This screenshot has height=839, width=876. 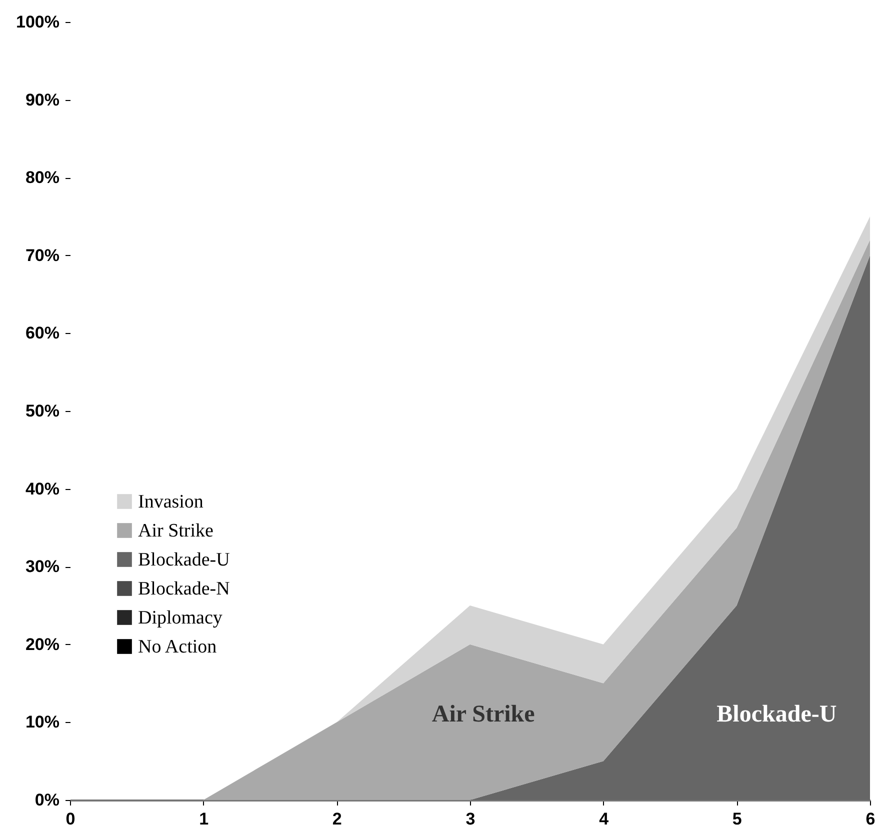 What do you see at coordinates (178, 647) in the screenshot?
I see `legend-label: No Action` at bounding box center [178, 647].